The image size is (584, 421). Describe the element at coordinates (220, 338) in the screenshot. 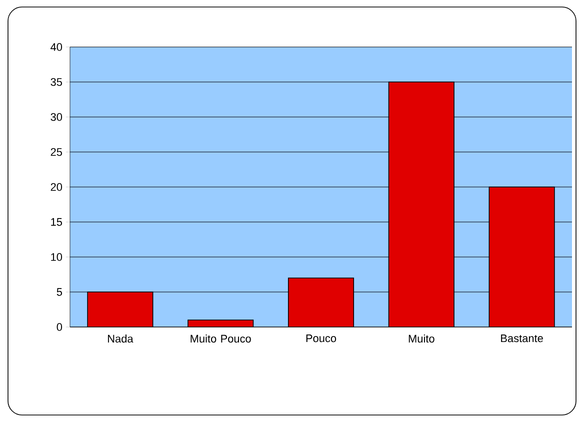

I see `x-tick-label: Muito Pouco` at that location.